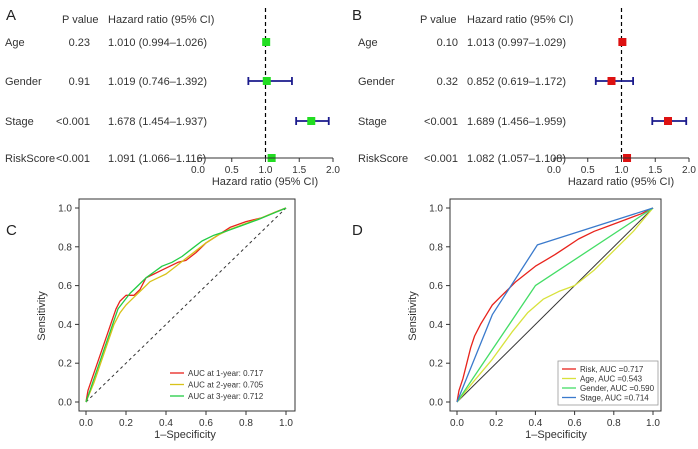  What do you see at coordinates (655, 170) in the screenshot?
I see `panel-b-x-tick-label: 1.5` at bounding box center [655, 170].